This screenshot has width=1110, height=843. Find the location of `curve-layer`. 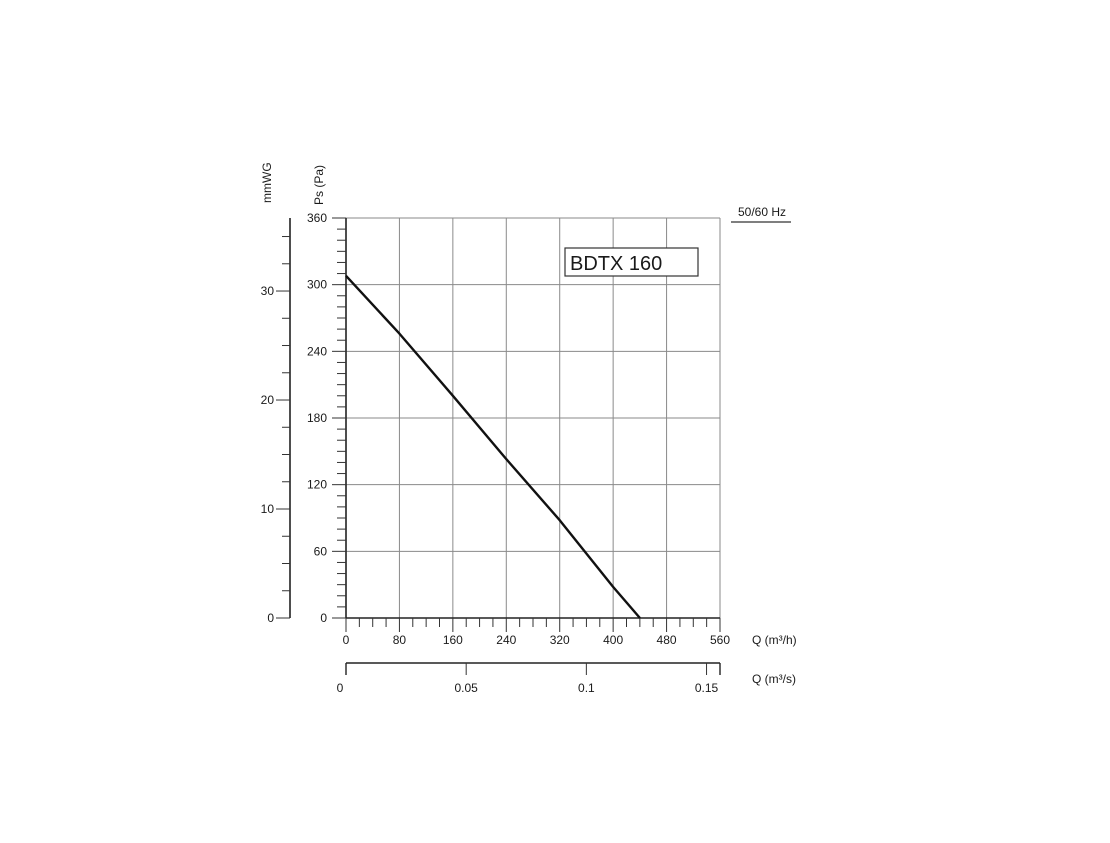

curve-layer is located at coordinates (493, 446).